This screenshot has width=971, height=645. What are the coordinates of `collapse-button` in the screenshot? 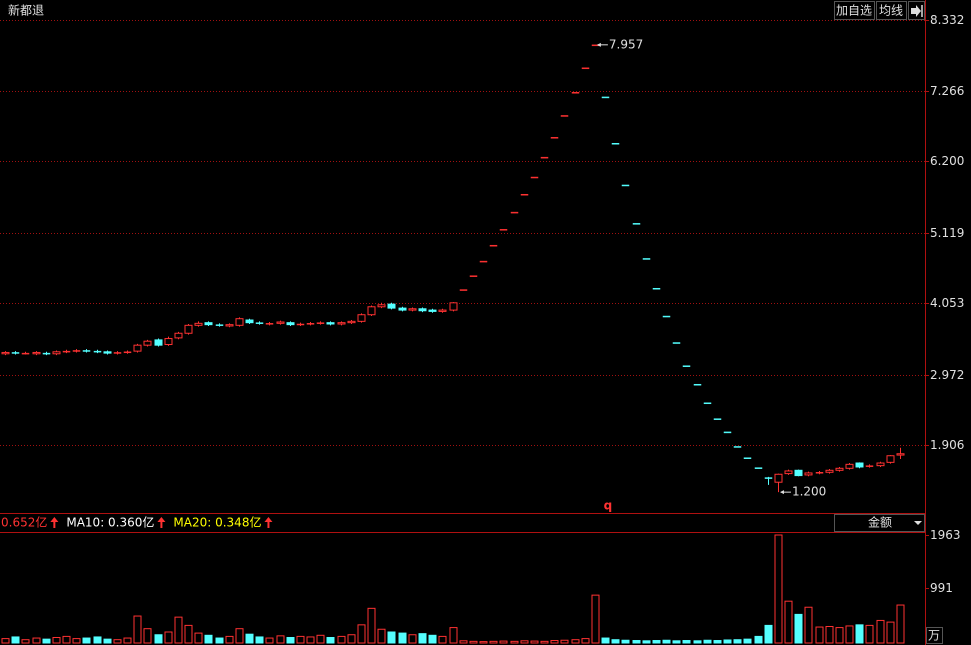 It's located at (916, 10).